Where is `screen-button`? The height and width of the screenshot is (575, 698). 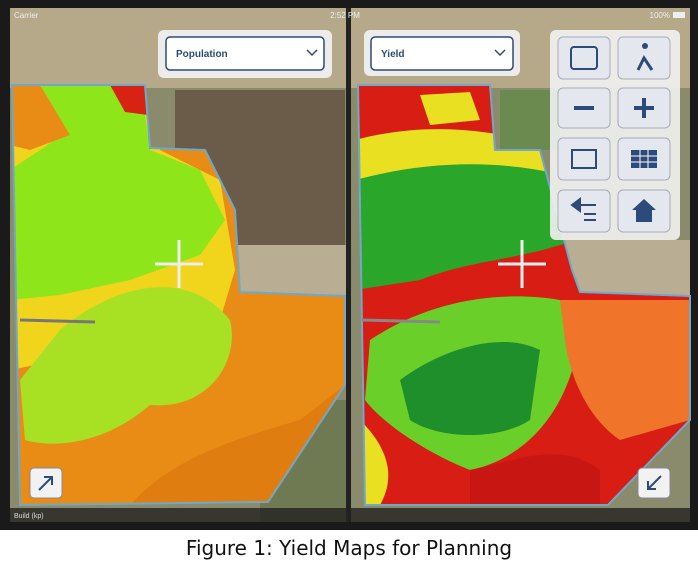 screen-button is located at coordinates (584, 159).